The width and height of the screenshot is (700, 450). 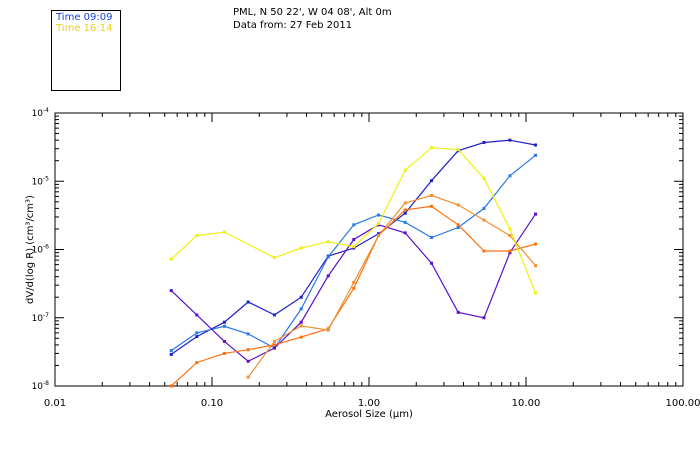 What do you see at coordinates (369, 403) in the screenshot?
I see `x-tick-label-2: 1.00` at bounding box center [369, 403].